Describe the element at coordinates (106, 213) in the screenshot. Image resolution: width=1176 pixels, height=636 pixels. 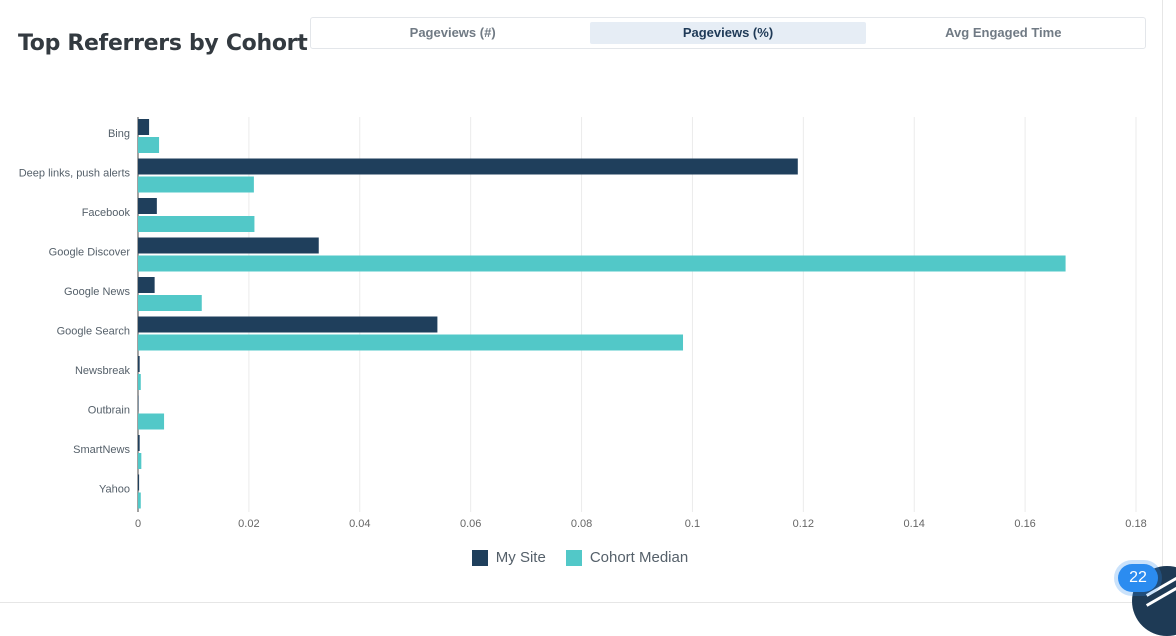
I see `category-label: Facebook` at that location.